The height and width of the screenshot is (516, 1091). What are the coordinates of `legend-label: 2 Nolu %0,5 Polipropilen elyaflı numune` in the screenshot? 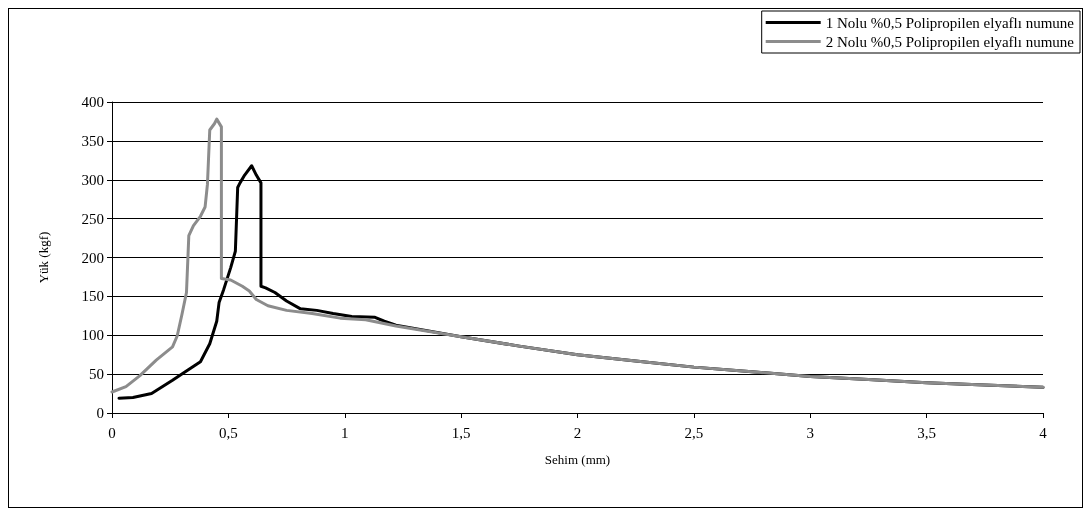 It's located at (950, 41).